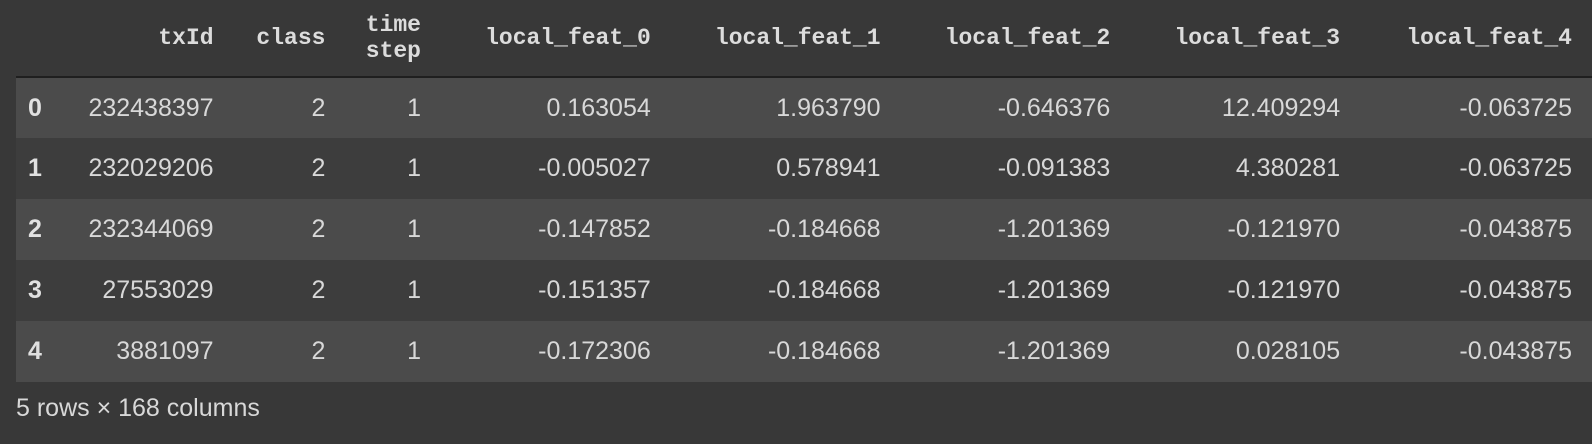 This screenshot has width=1592, height=444. I want to click on cell-local-feat-1: 1.963790, so click(828, 107).